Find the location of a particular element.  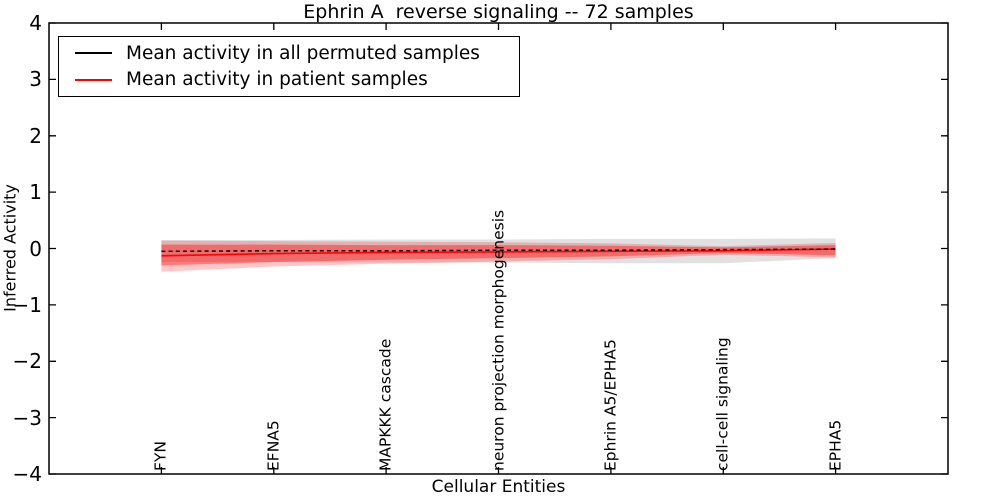

y-tick-label: −1 is located at coordinates (27, 304).